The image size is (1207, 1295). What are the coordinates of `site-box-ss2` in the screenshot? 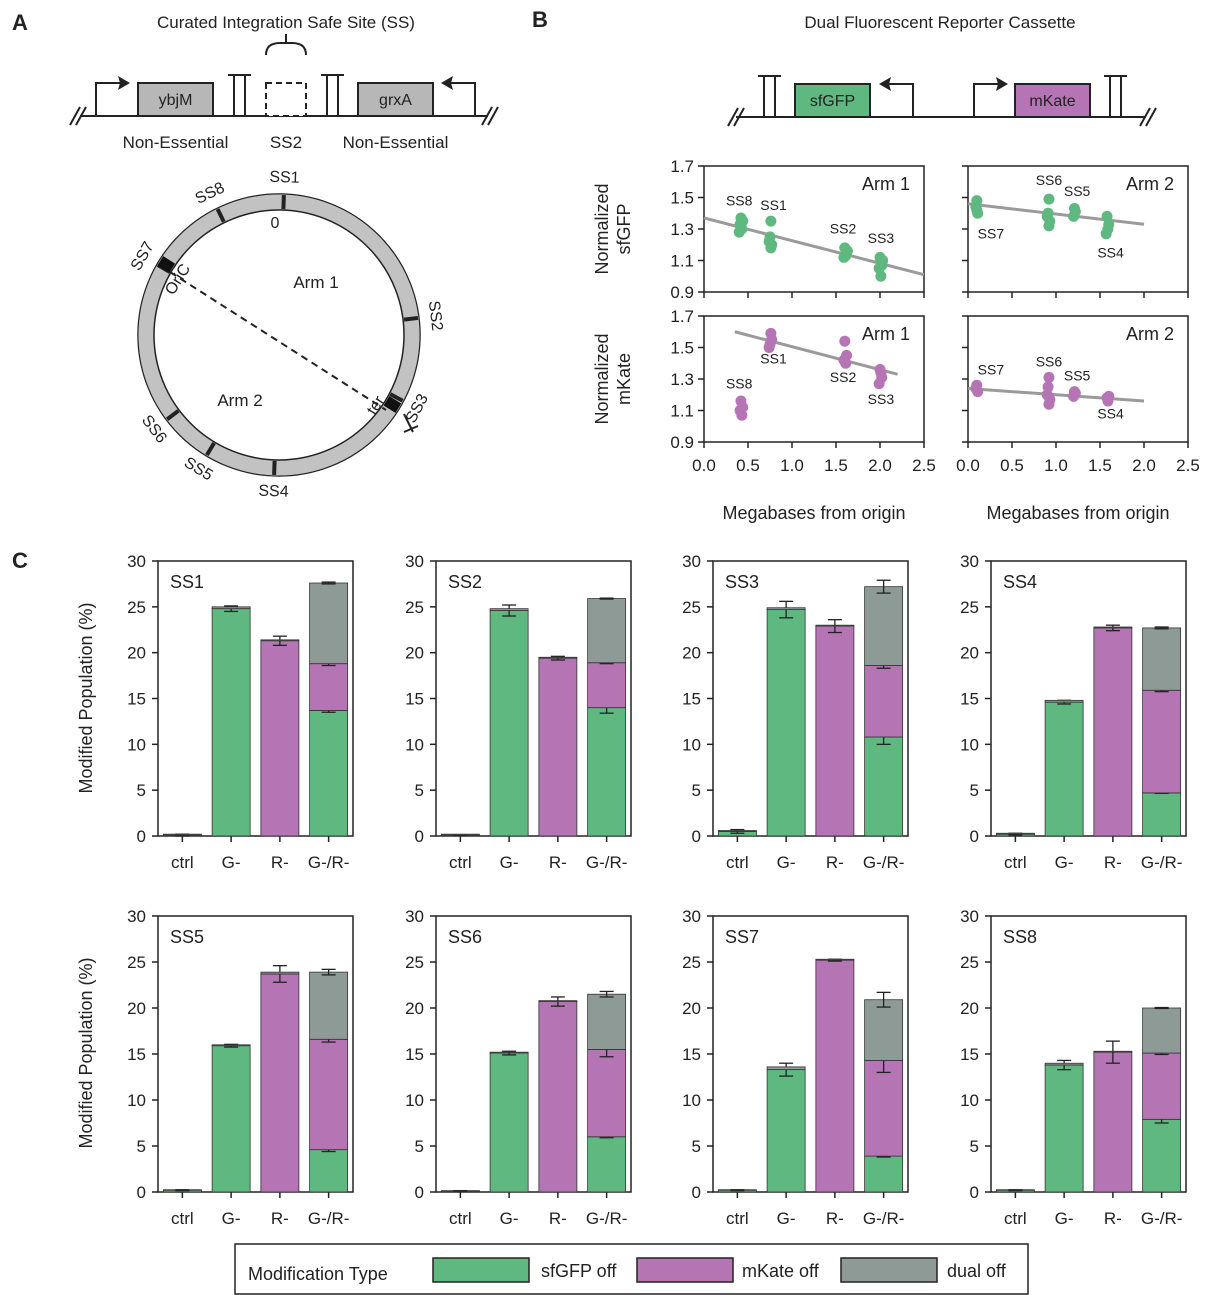 It's located at (286, 99).